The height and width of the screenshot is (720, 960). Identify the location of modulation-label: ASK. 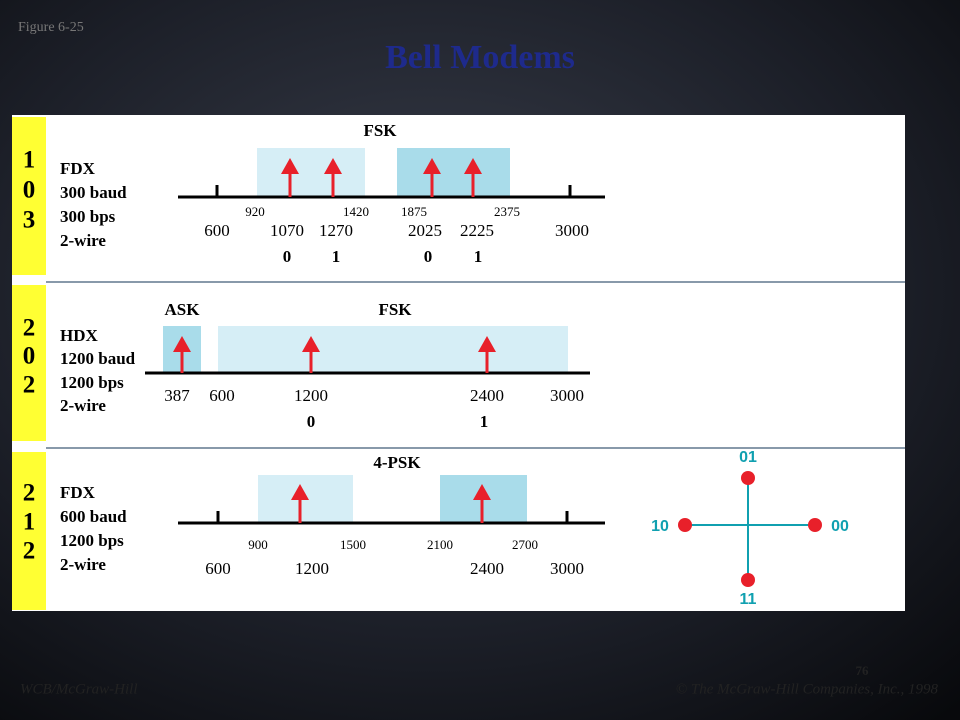
(183, 309).